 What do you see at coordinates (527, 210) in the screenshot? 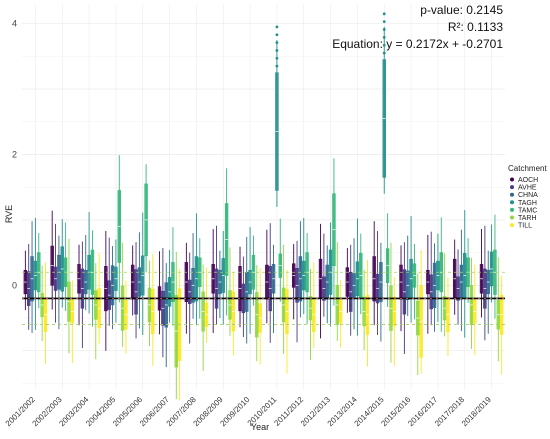
I see `legend-label: TAMC` at bounding box center [527, 210].